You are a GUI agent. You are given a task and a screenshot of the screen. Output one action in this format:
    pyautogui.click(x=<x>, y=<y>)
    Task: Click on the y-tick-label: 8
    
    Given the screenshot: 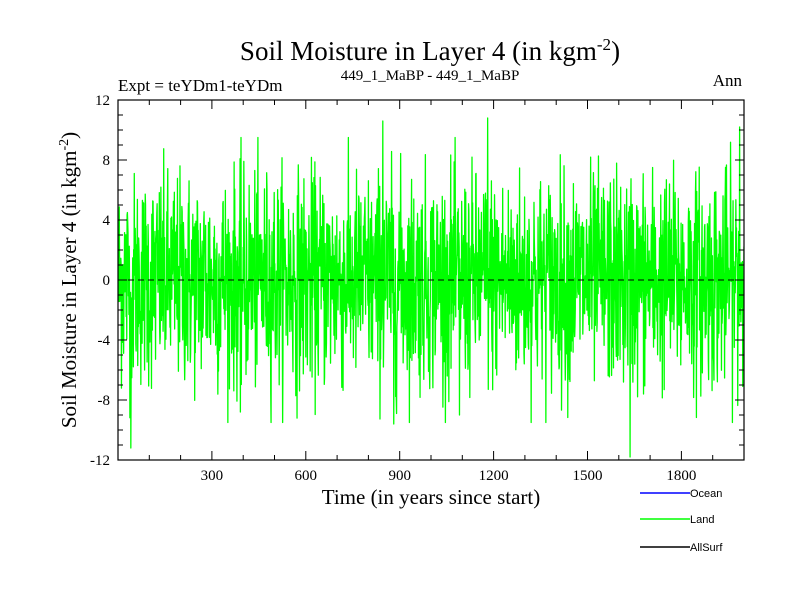 What is the action you would take?
    pyautogui.click(x=107, y=161)
    